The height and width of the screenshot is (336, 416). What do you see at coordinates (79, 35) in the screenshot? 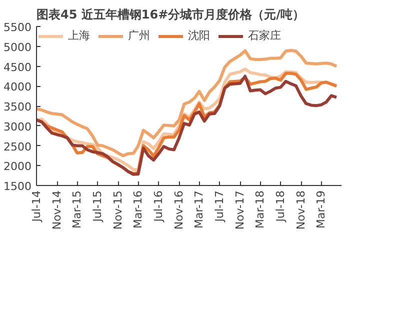
I see `legend-label: 上海` at bounding box center [79, 35].